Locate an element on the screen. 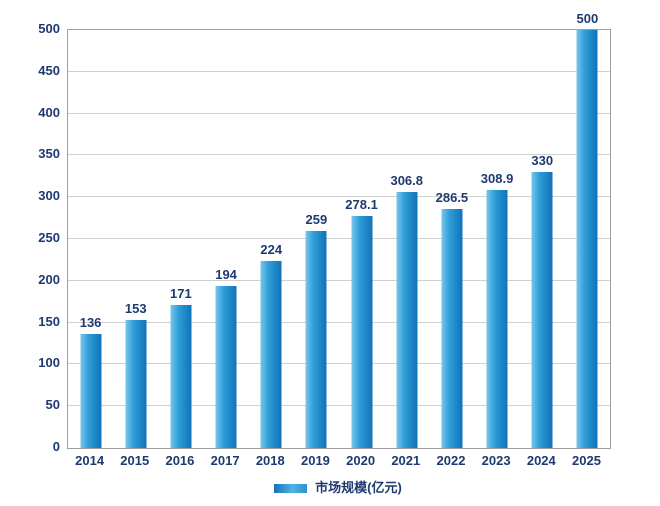 The image size is (660, 506). bar-2018 is located at coordinates (271, 354).